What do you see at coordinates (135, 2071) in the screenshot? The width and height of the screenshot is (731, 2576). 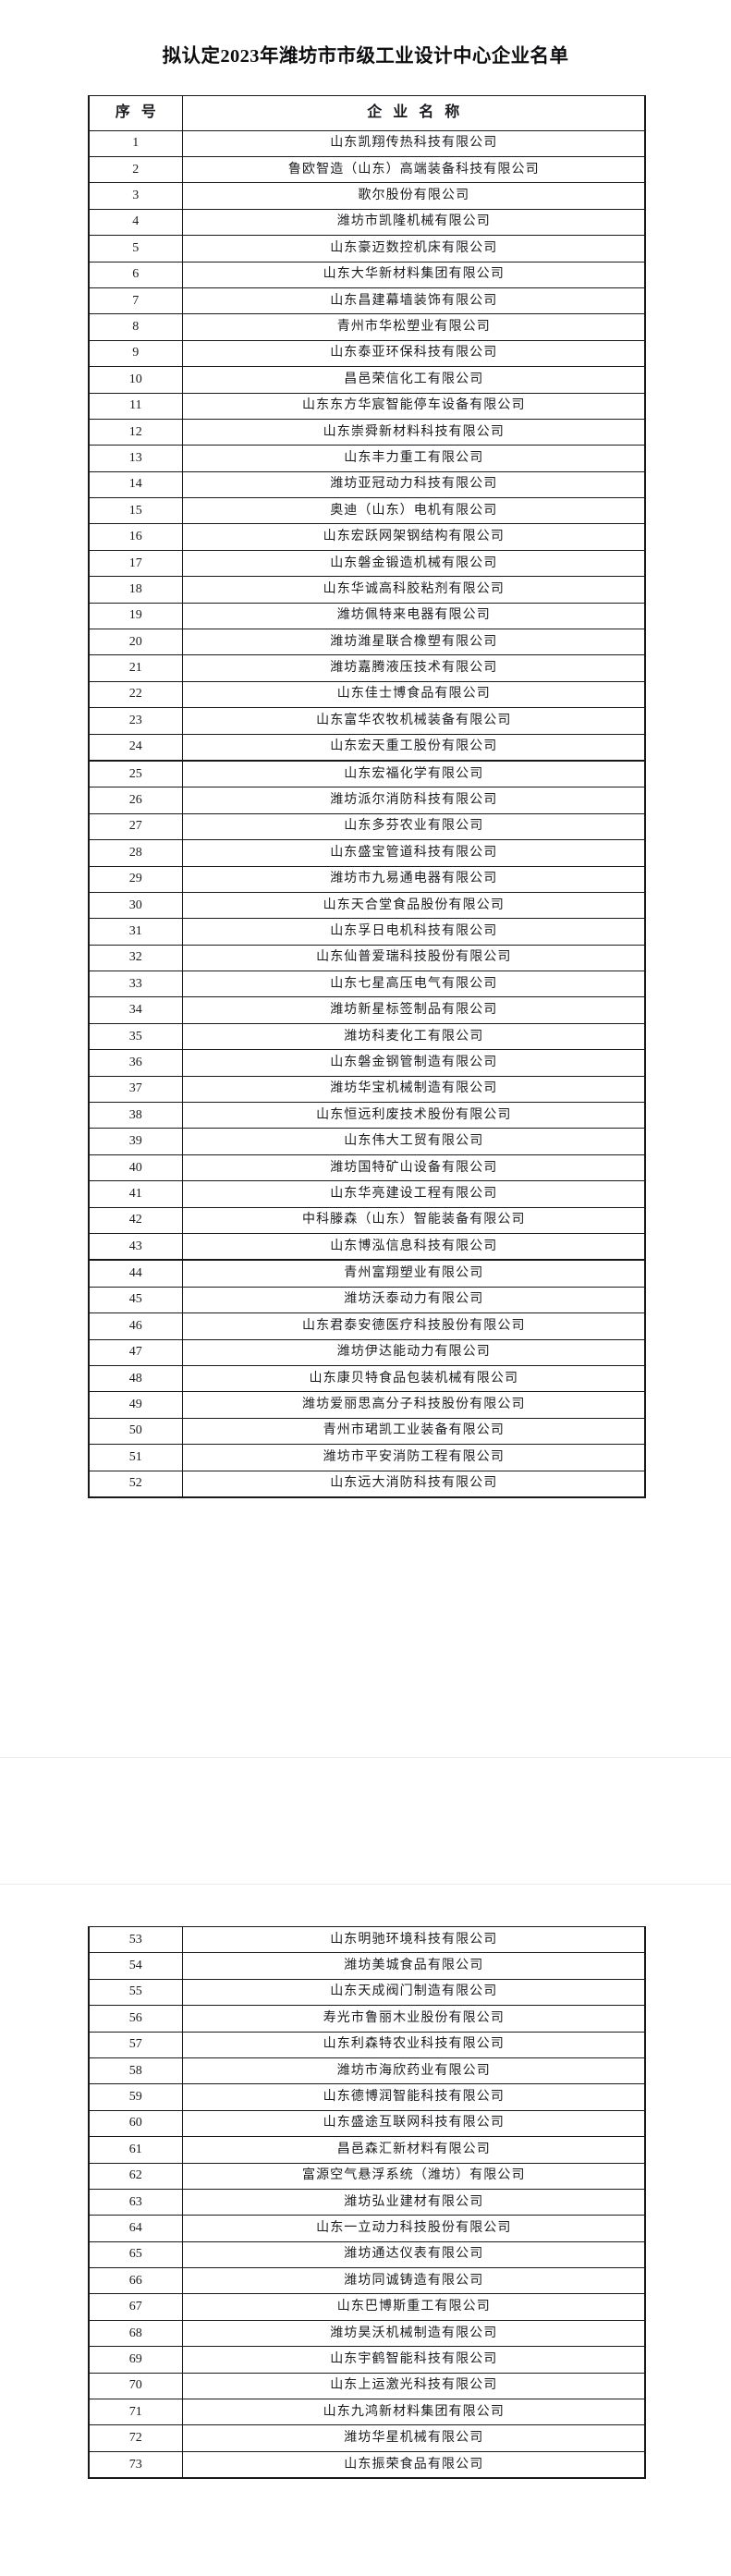 I see `cell-row-number: 58` at bounding box center [135, 2071].